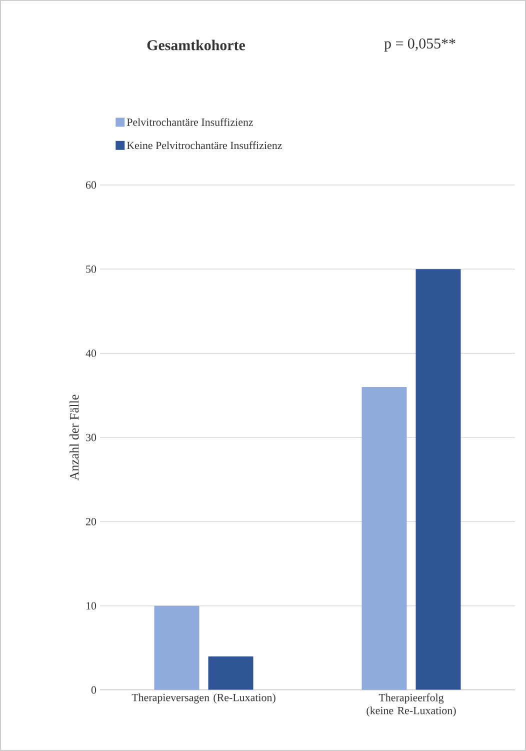  What do you see at coordinates (204, 699) in the screenshot?
I see `x-tick-label: Therapieversagen (Re-Luxation)` at bounding box center [204, 699].